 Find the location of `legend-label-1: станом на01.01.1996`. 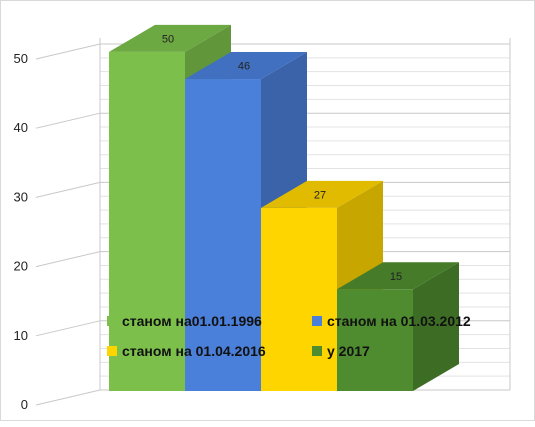

legend-label-1: станом на01.01.1996 is located at coordinates (192, 321).